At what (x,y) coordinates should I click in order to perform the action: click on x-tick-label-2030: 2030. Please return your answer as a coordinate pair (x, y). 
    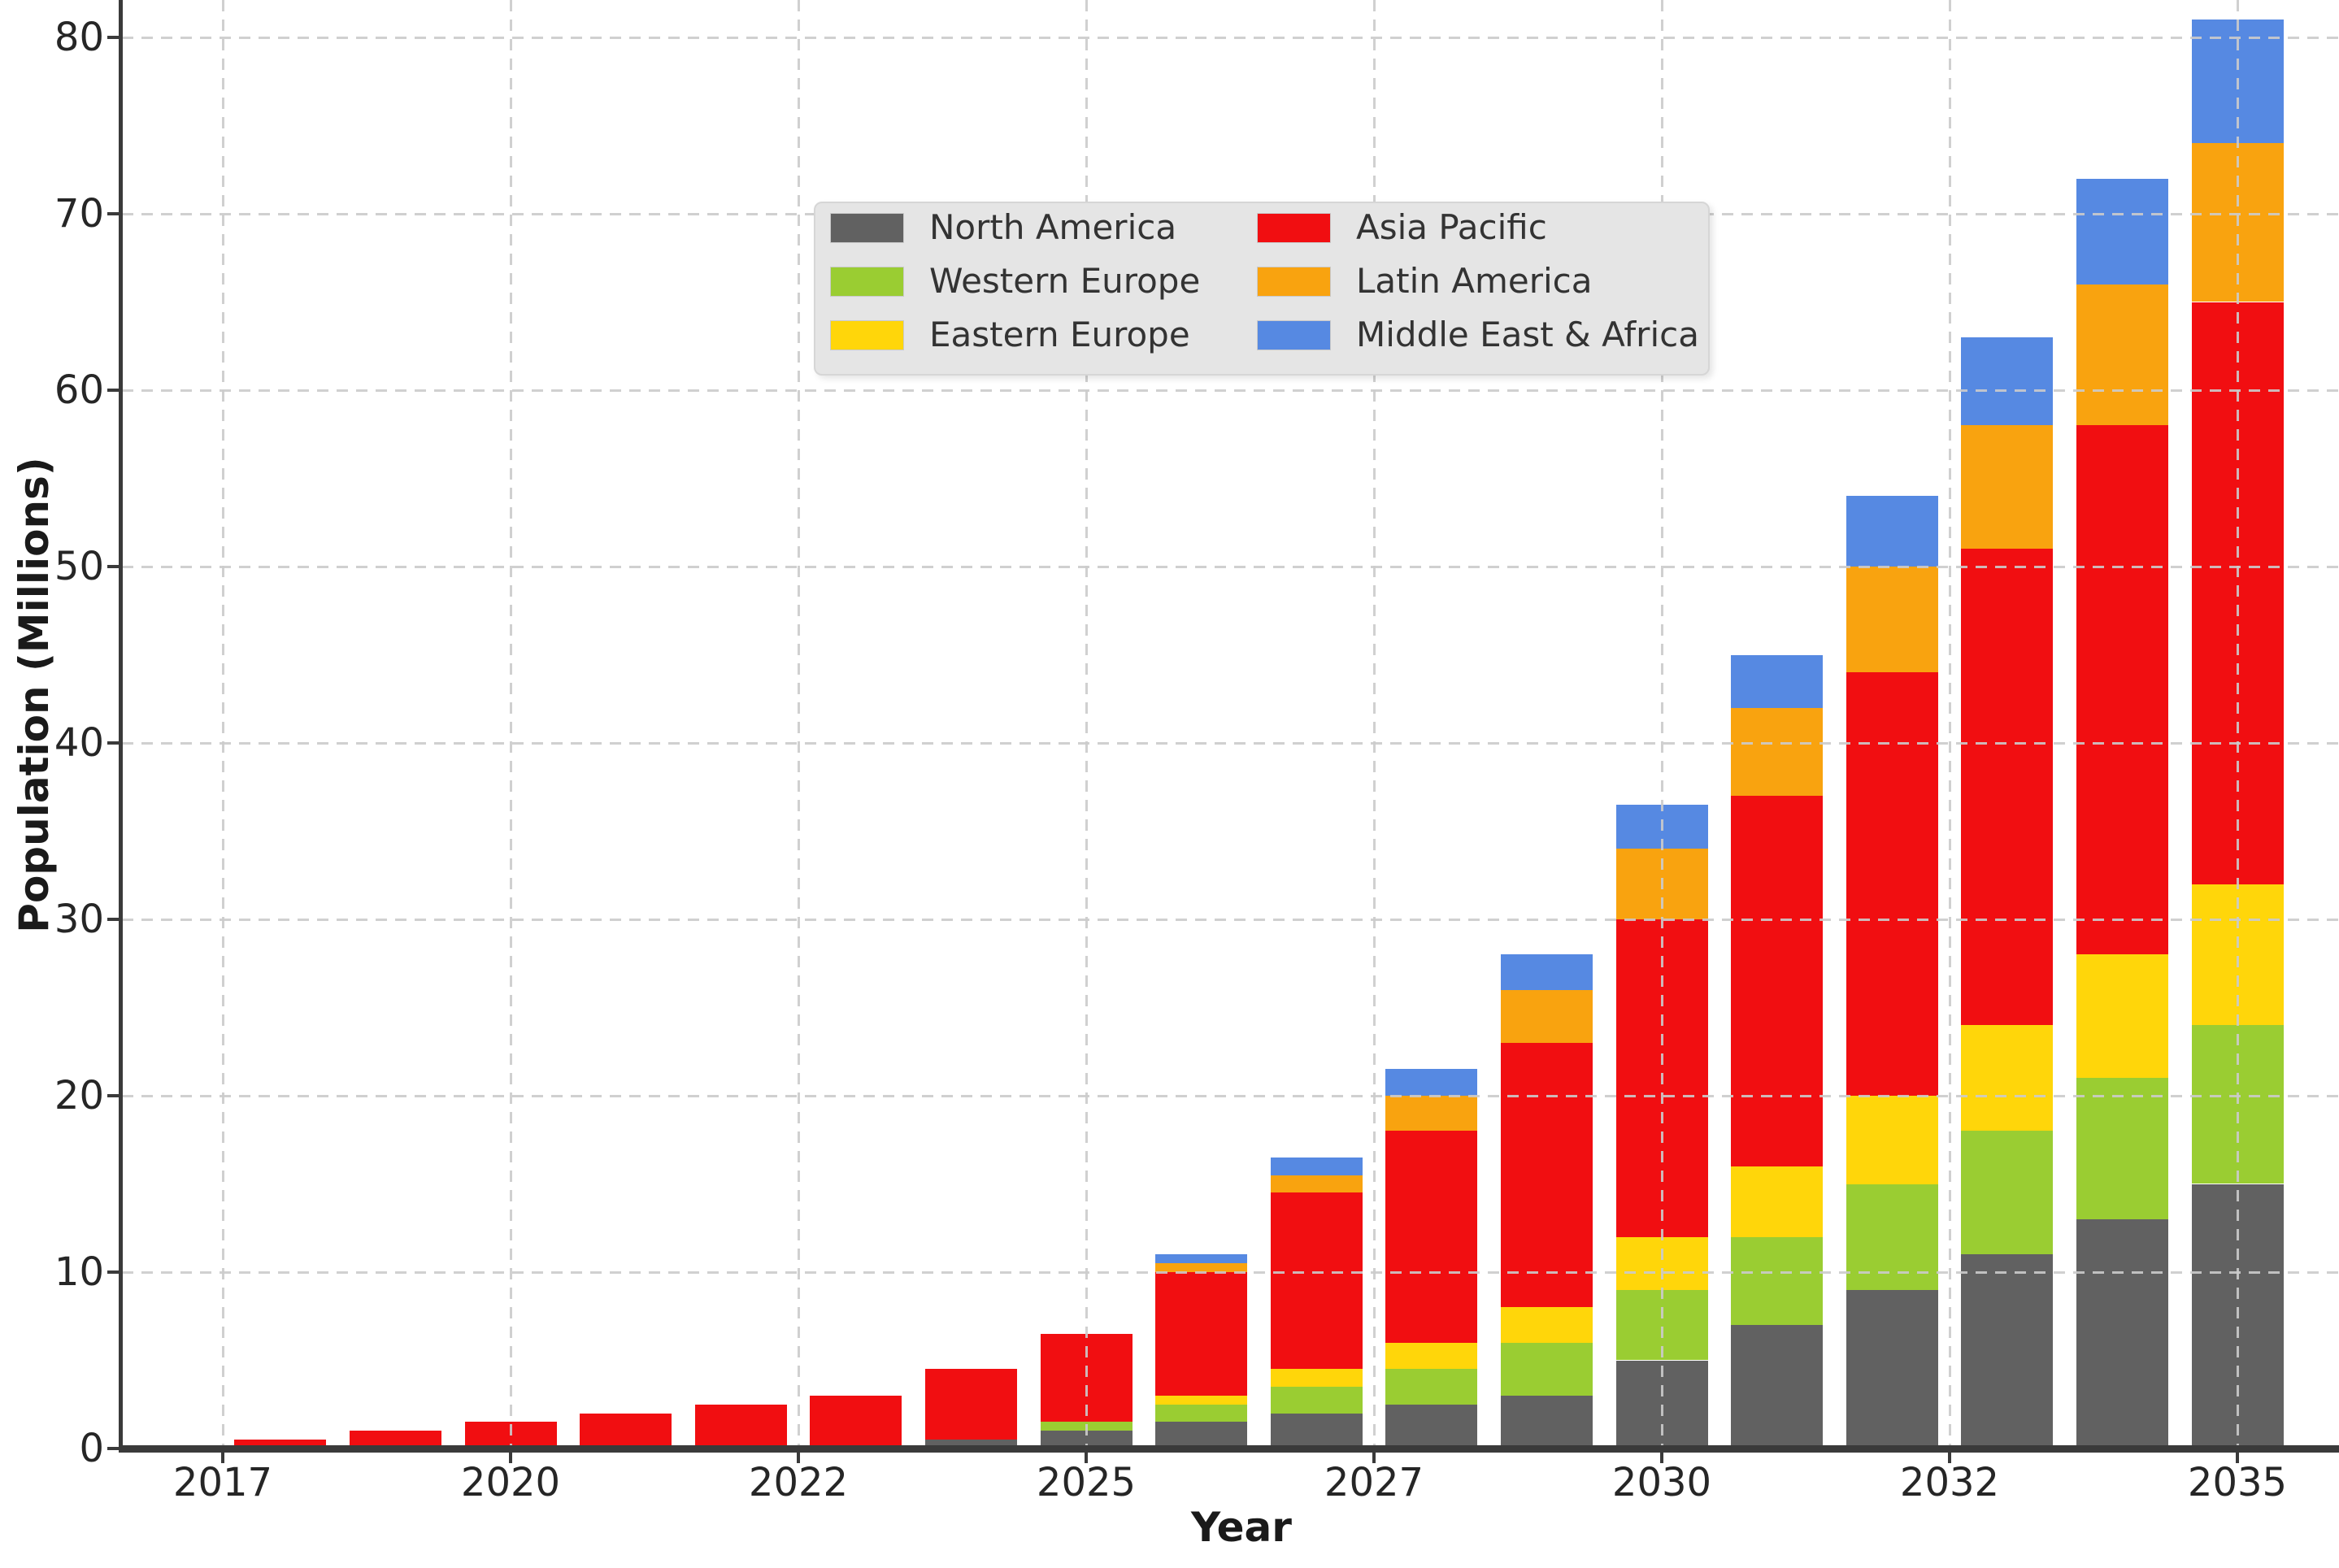
    Looking at the image, I should click on (1662, 1482).